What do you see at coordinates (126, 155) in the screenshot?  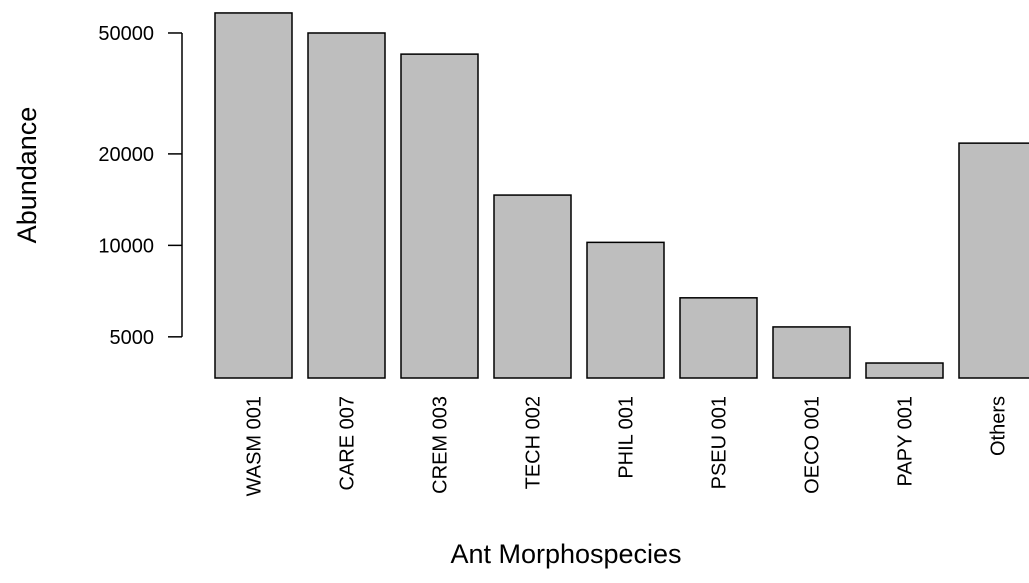 I see `y-tick-label: 20000` at bounding box center [126, 155].